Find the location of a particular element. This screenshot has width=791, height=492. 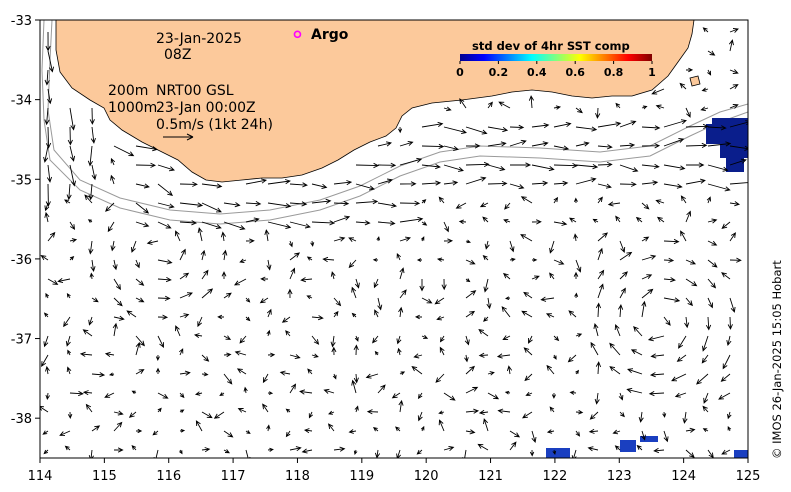

x-tick-label: 125 is located at coordinates (748, 476).